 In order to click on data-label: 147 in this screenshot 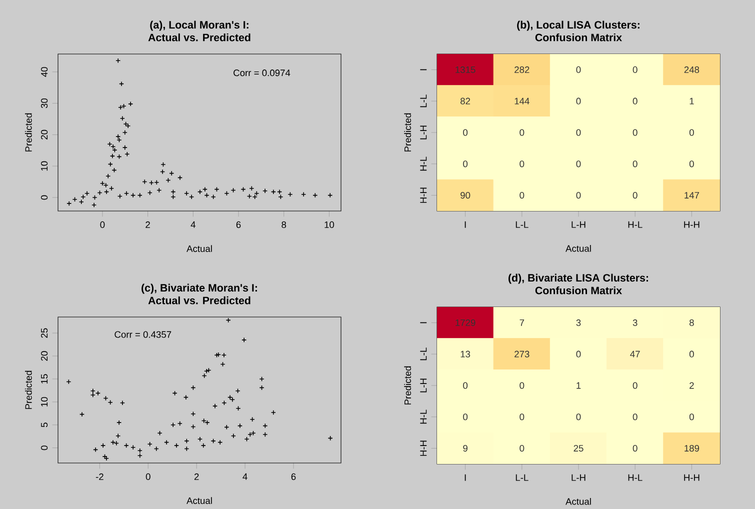, I will do `click(692, 195)`.